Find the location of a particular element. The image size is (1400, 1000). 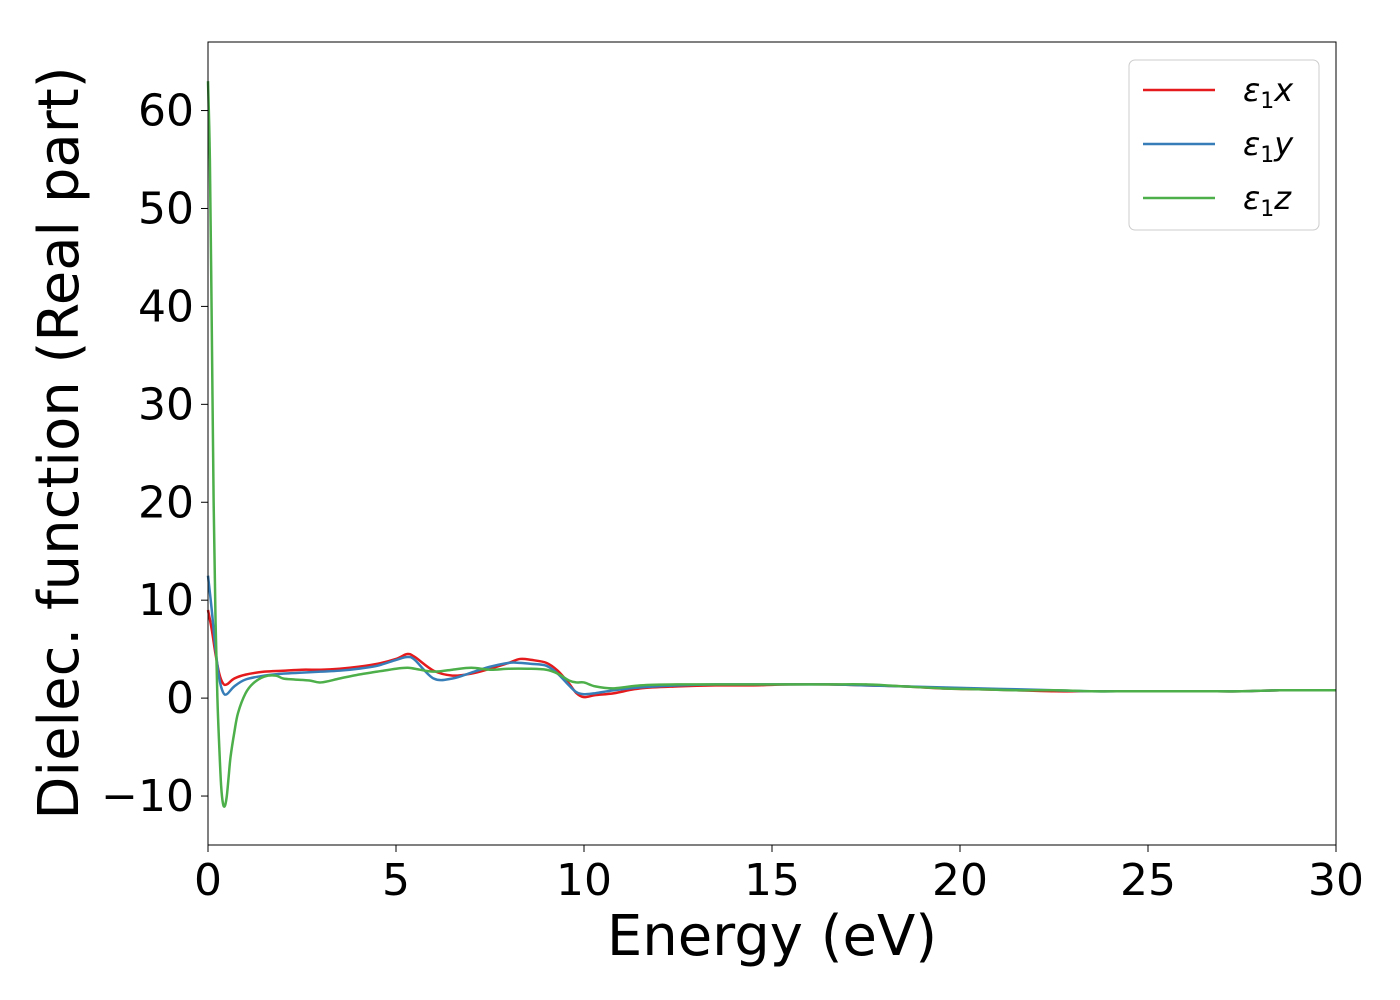

y-tick-label: 60 is located at coordinates (166, 111).